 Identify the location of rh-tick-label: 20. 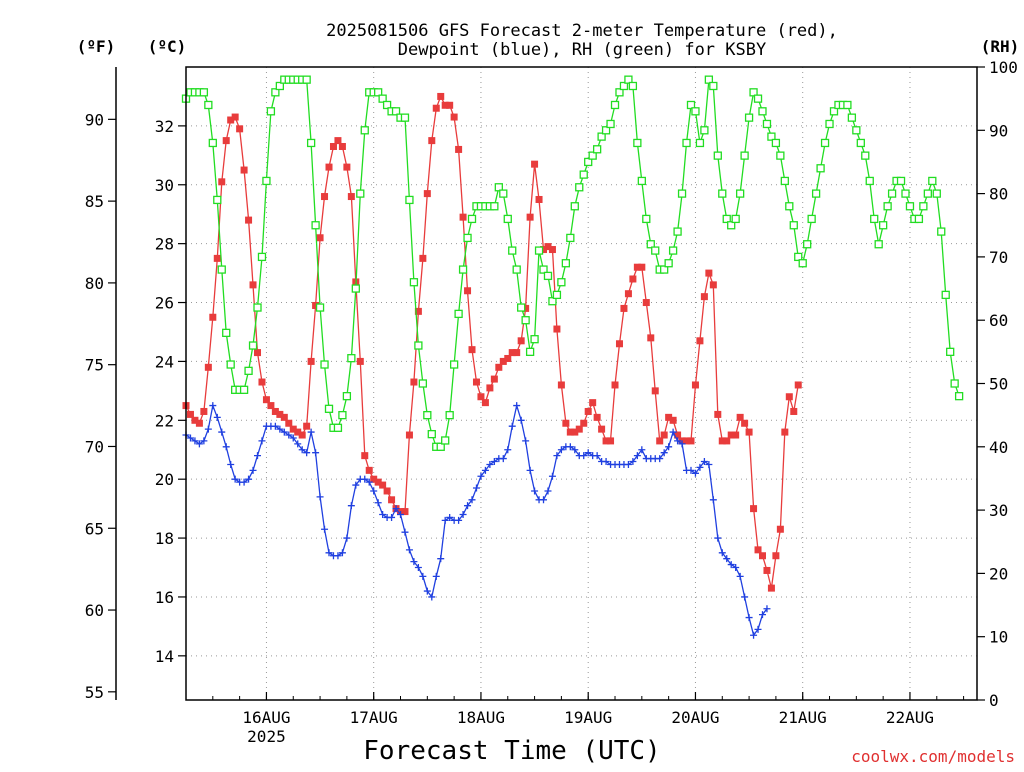
(998, 573).